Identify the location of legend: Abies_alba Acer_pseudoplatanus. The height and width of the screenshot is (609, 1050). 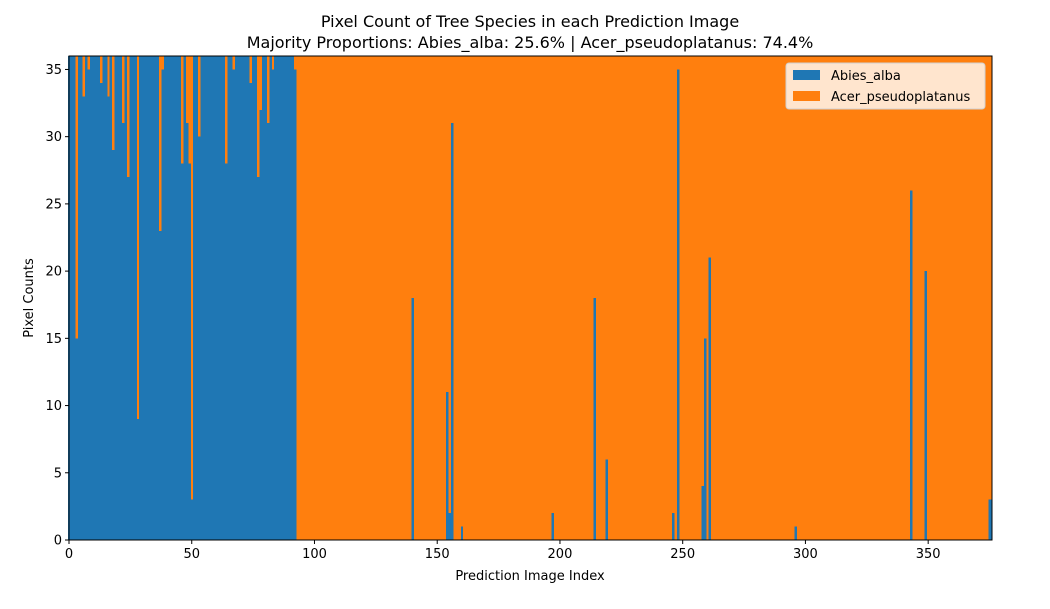
(885, 86).